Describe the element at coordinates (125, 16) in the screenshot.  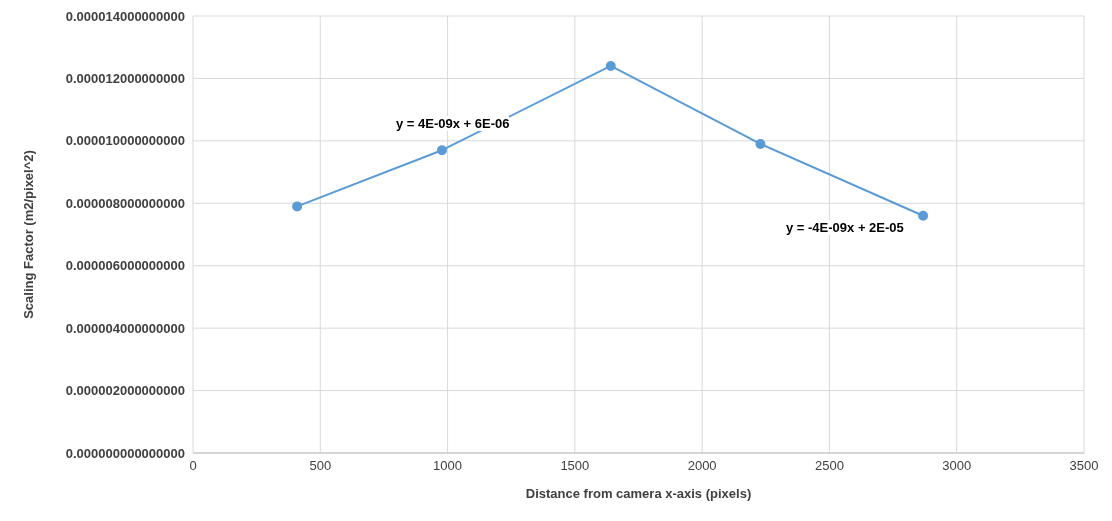
I see `y-tick-label: 0.000014000000000` at that location.